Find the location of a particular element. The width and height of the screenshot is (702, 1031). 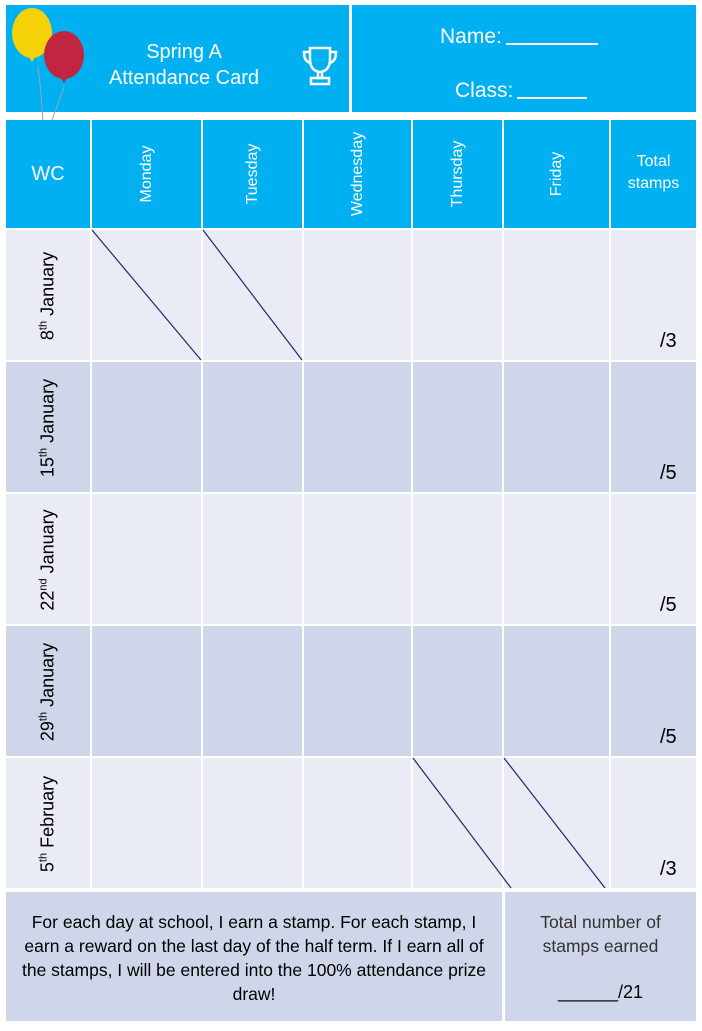

total-panel: Total number of stamps earned ______/21 is located at coordinates (600, 956).